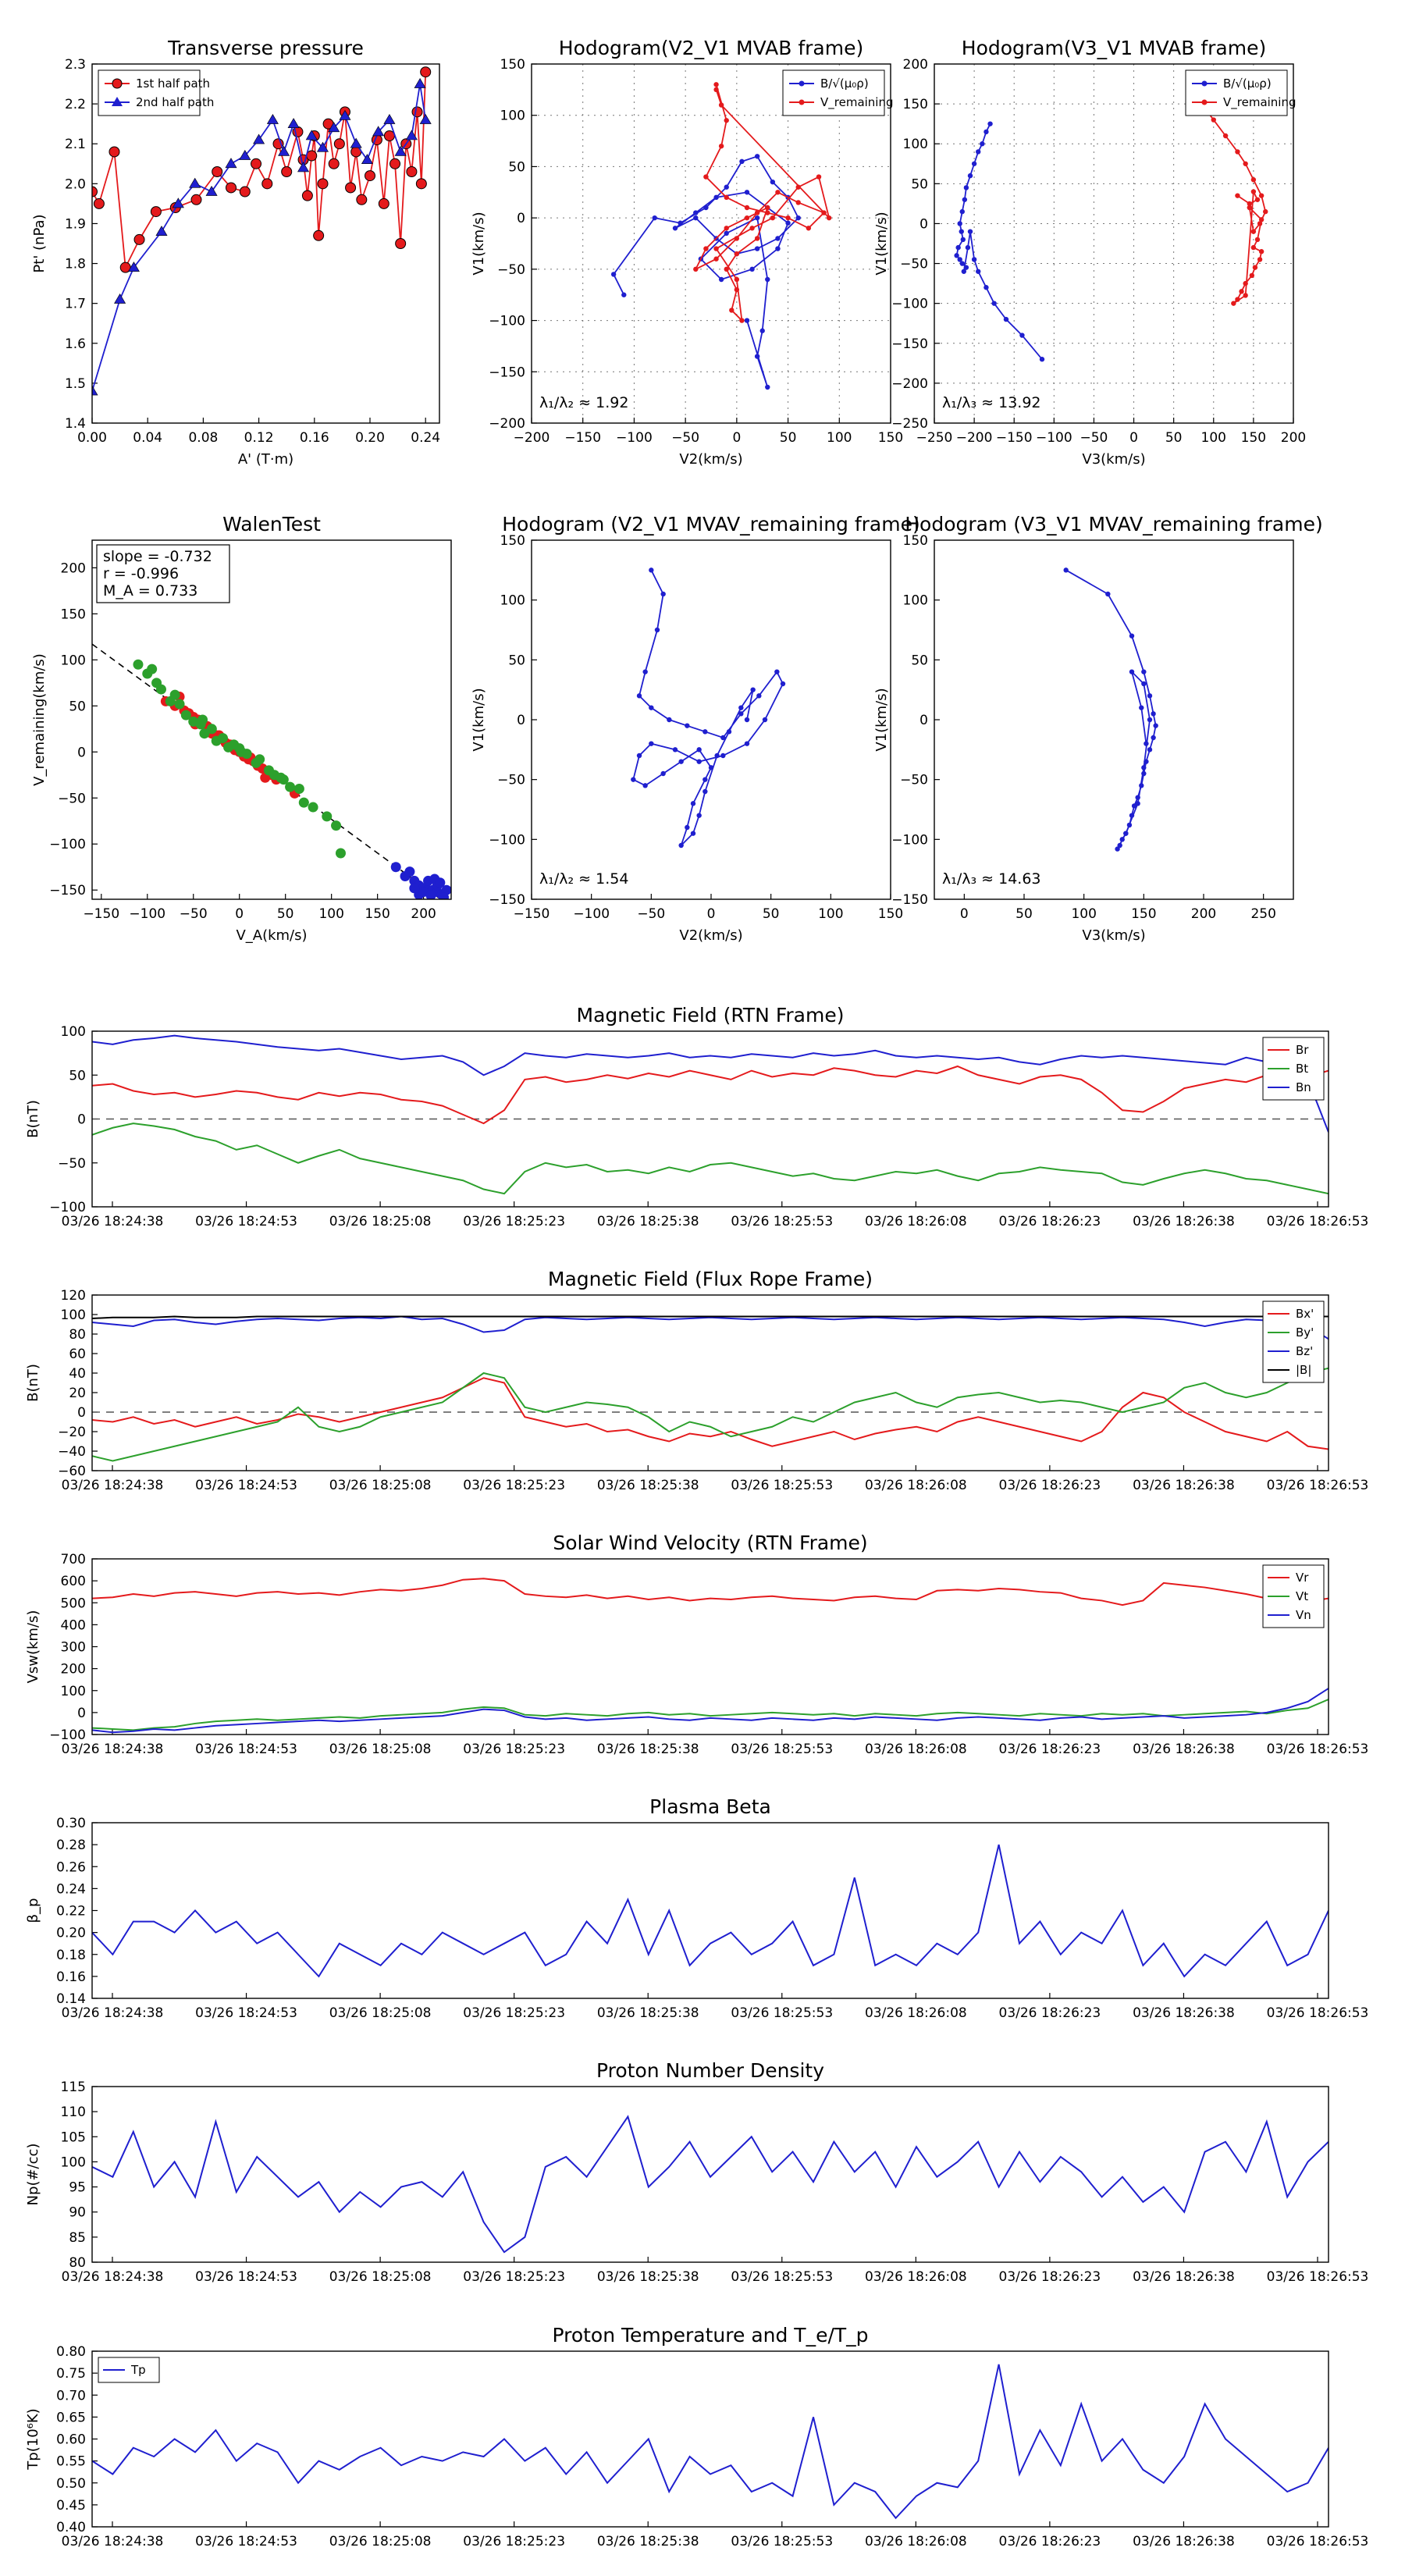 This screenshot has height=2576, width=1405. What do you see at coordinates (73, 1581) in the screenshot?
I see `y-tick-label: 600` at bounding box center [73, 1581].